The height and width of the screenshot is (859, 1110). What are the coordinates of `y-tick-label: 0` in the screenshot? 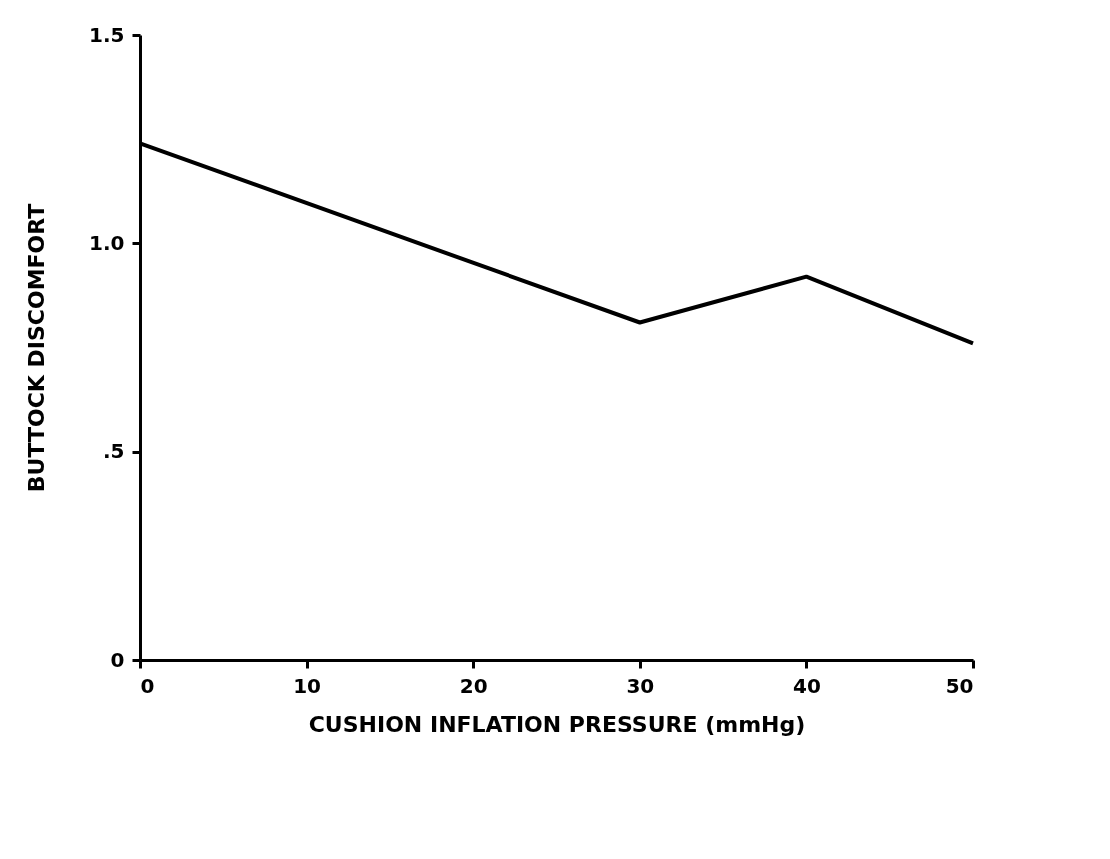 It's located at (117, 659).